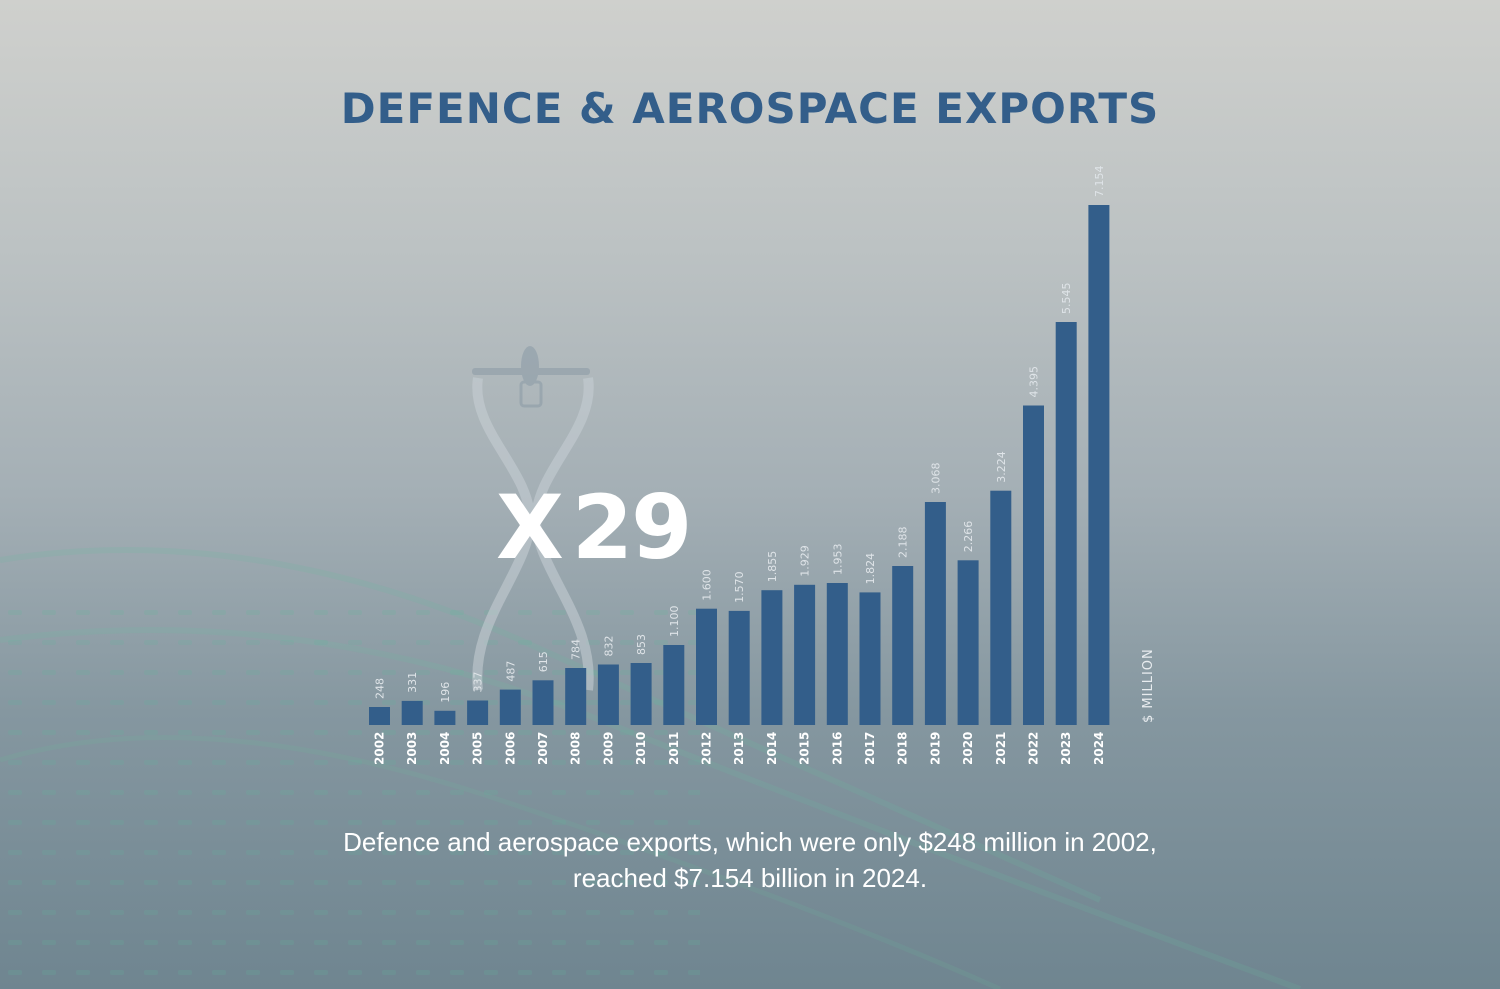 Image resolution: width=1500 pixels, height=989 pixels. What do you see at coordinates (674, 685) in the screenshot?
I see `bar-2011` at bounding box center [674, 685].